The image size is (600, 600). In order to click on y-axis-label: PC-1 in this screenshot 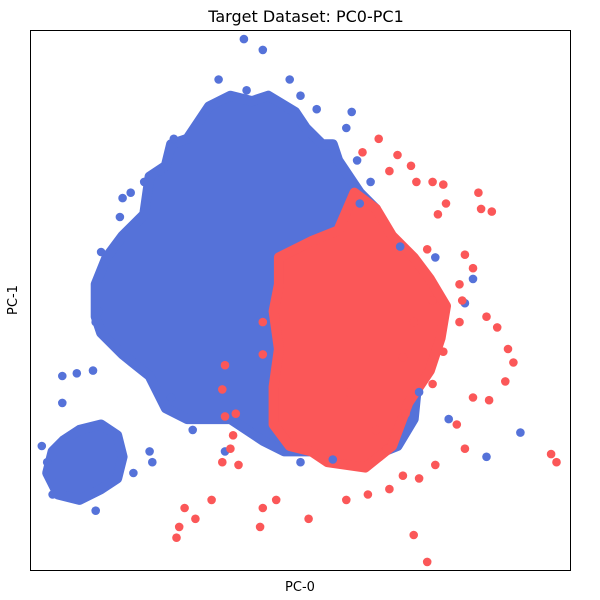, I will do `click(13, 300)`.